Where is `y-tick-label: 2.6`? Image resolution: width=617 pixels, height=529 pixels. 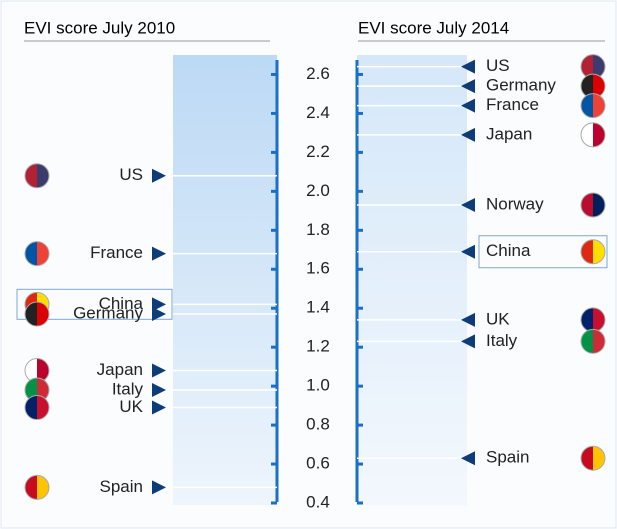
y-tick-label: 2.6 is located at coordinates (318, 73).